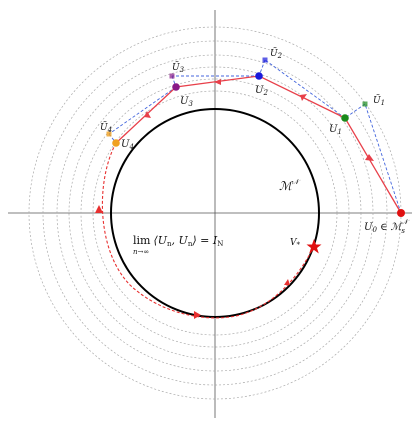  Describe the element at coordinates (147, 114) in the screenshot. I see `arrow-u3-u4` at that location.